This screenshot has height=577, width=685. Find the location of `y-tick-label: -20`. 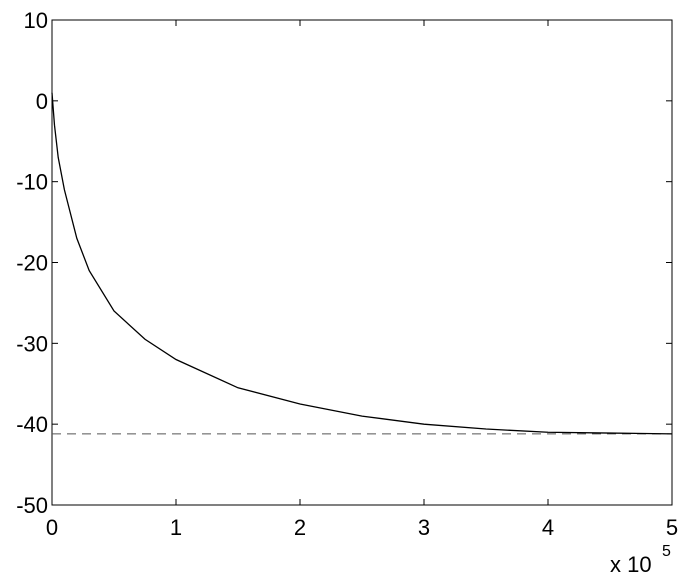

y-tick-label: -20 is located at coordinates (32, 263).